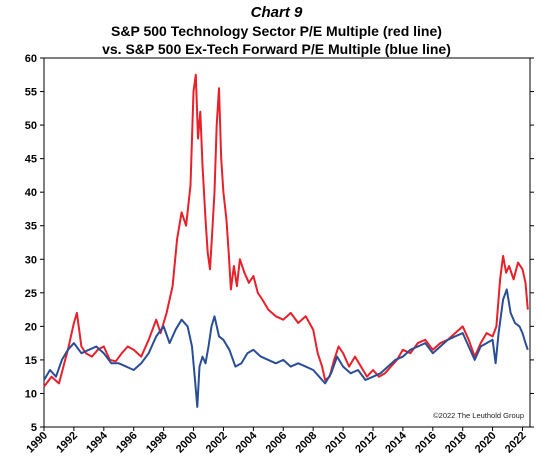  I want to click on x-tick-label: 1992, so click(67, 443).